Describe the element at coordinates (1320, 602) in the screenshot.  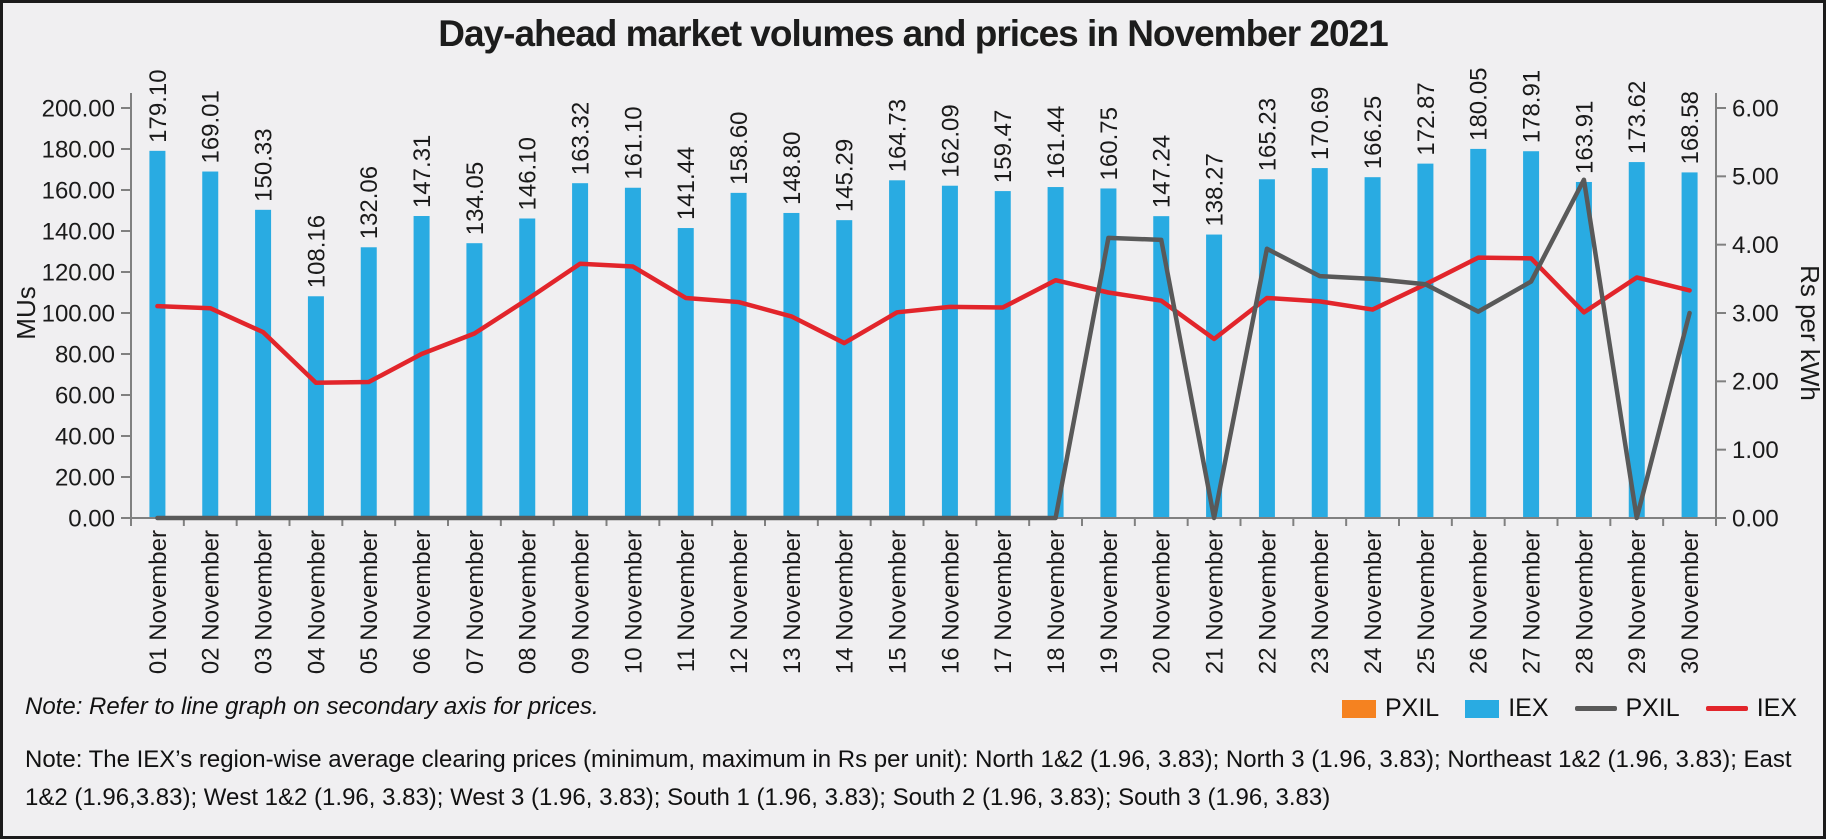
I see `x-tick-label-23: 23 November` at that location.